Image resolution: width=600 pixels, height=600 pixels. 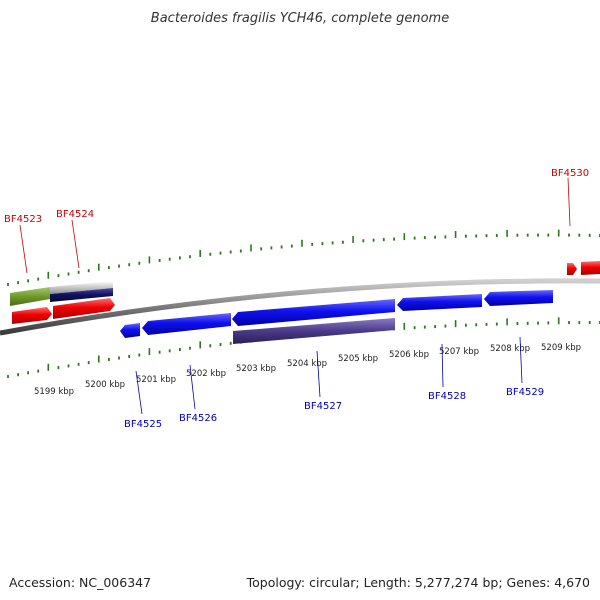 I want to click on gene-bf4528-arrow, so click(x=439, y=302).